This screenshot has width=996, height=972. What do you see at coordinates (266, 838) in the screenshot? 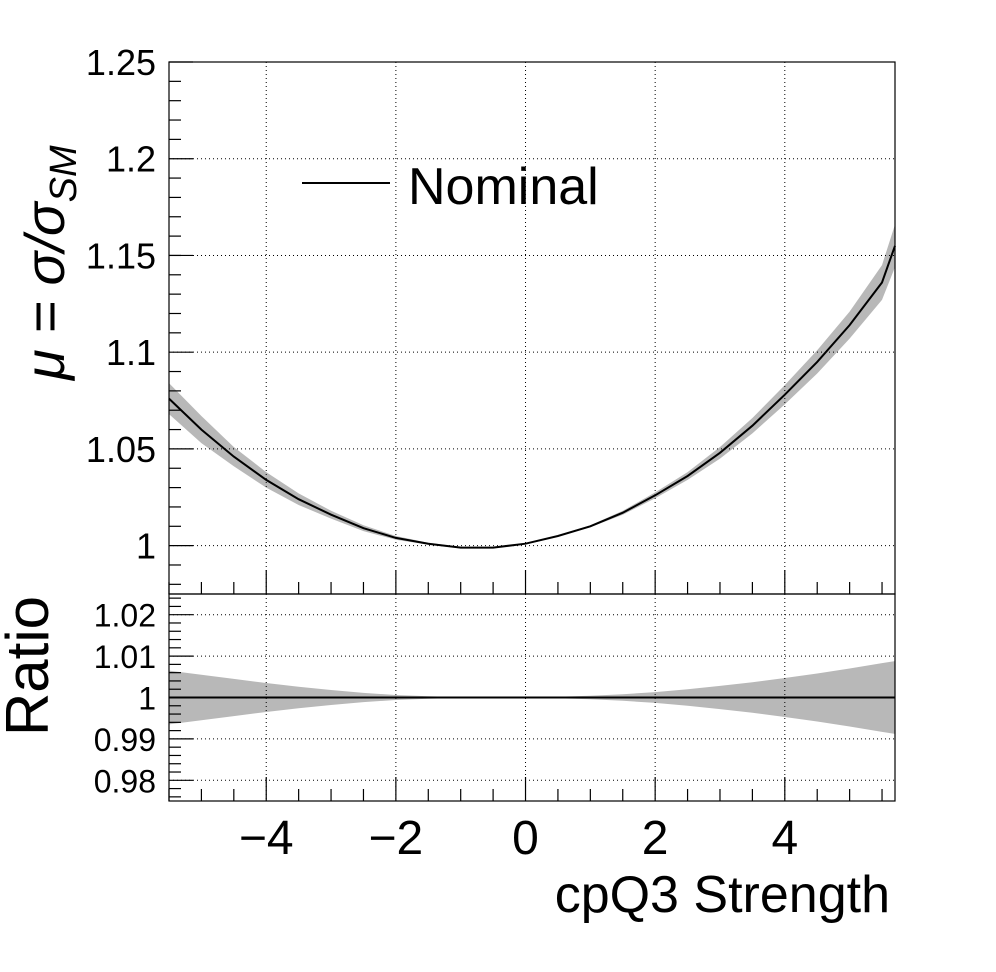
I see `xtick-label-0: −4` at bounding box center [266, 838].